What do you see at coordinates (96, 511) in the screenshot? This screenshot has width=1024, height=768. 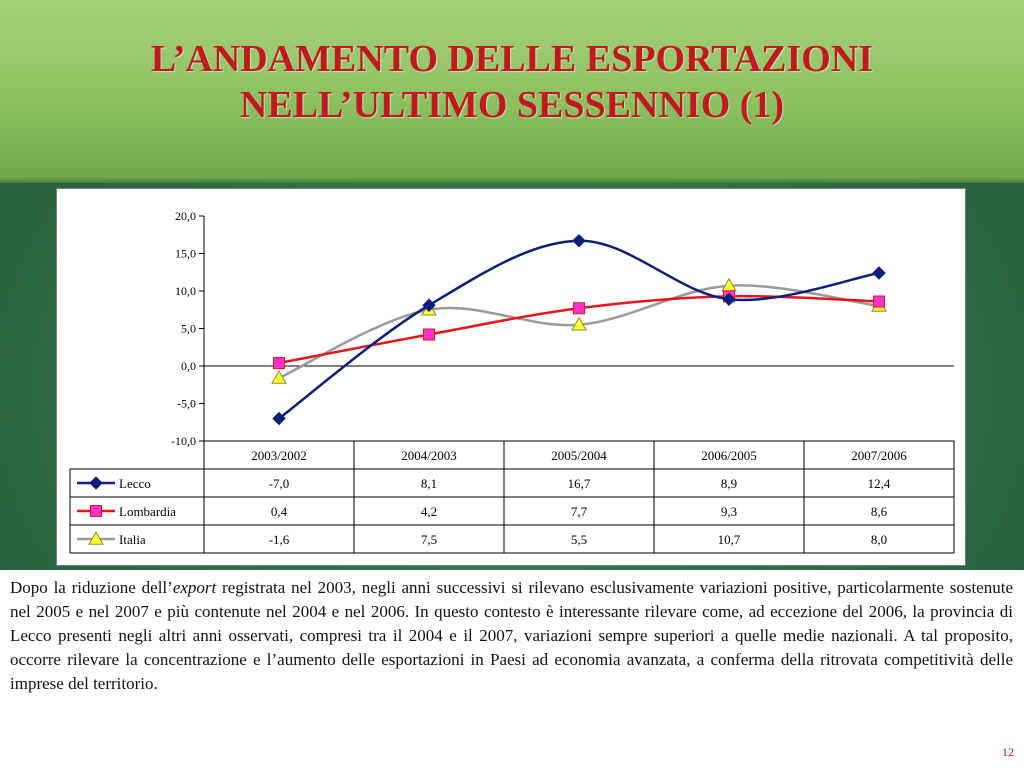 I see `legend-marker-lombardia` at bounding box center [96, 511].